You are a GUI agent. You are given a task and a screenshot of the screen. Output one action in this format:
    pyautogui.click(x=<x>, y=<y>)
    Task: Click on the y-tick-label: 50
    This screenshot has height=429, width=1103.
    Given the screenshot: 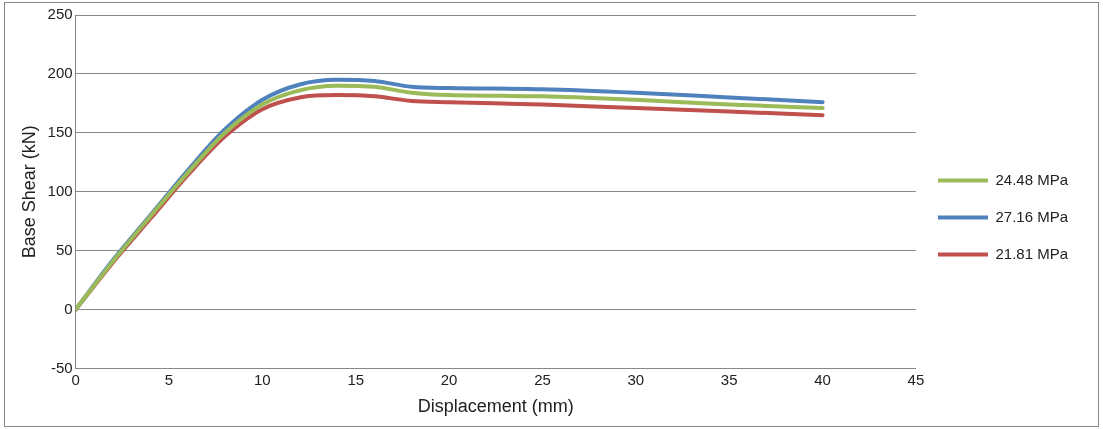 What is the action you would take?
    pyautogui.click(x=64, y=249)
    